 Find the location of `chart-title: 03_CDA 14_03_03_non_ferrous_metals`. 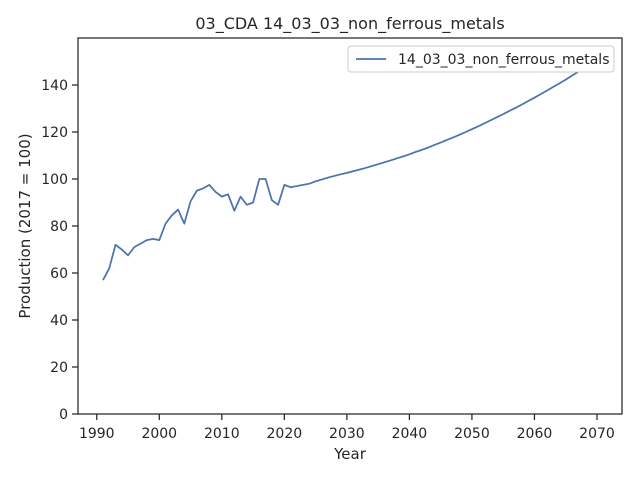

chart-title: 03_CDA 14_03_03_non_ferrous_metals is located at coordinates (349, 24).